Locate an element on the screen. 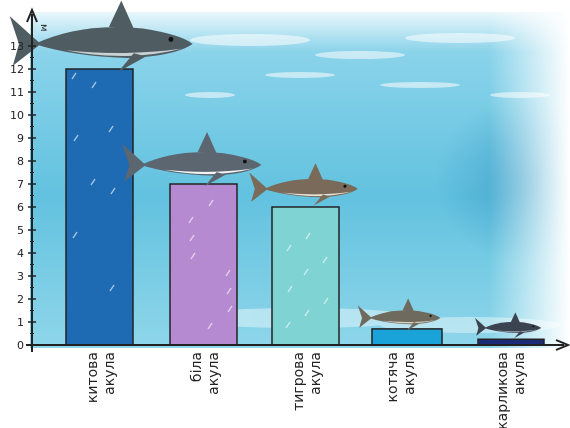  y-tick-label: 9 is located at coordinates (20, 138).